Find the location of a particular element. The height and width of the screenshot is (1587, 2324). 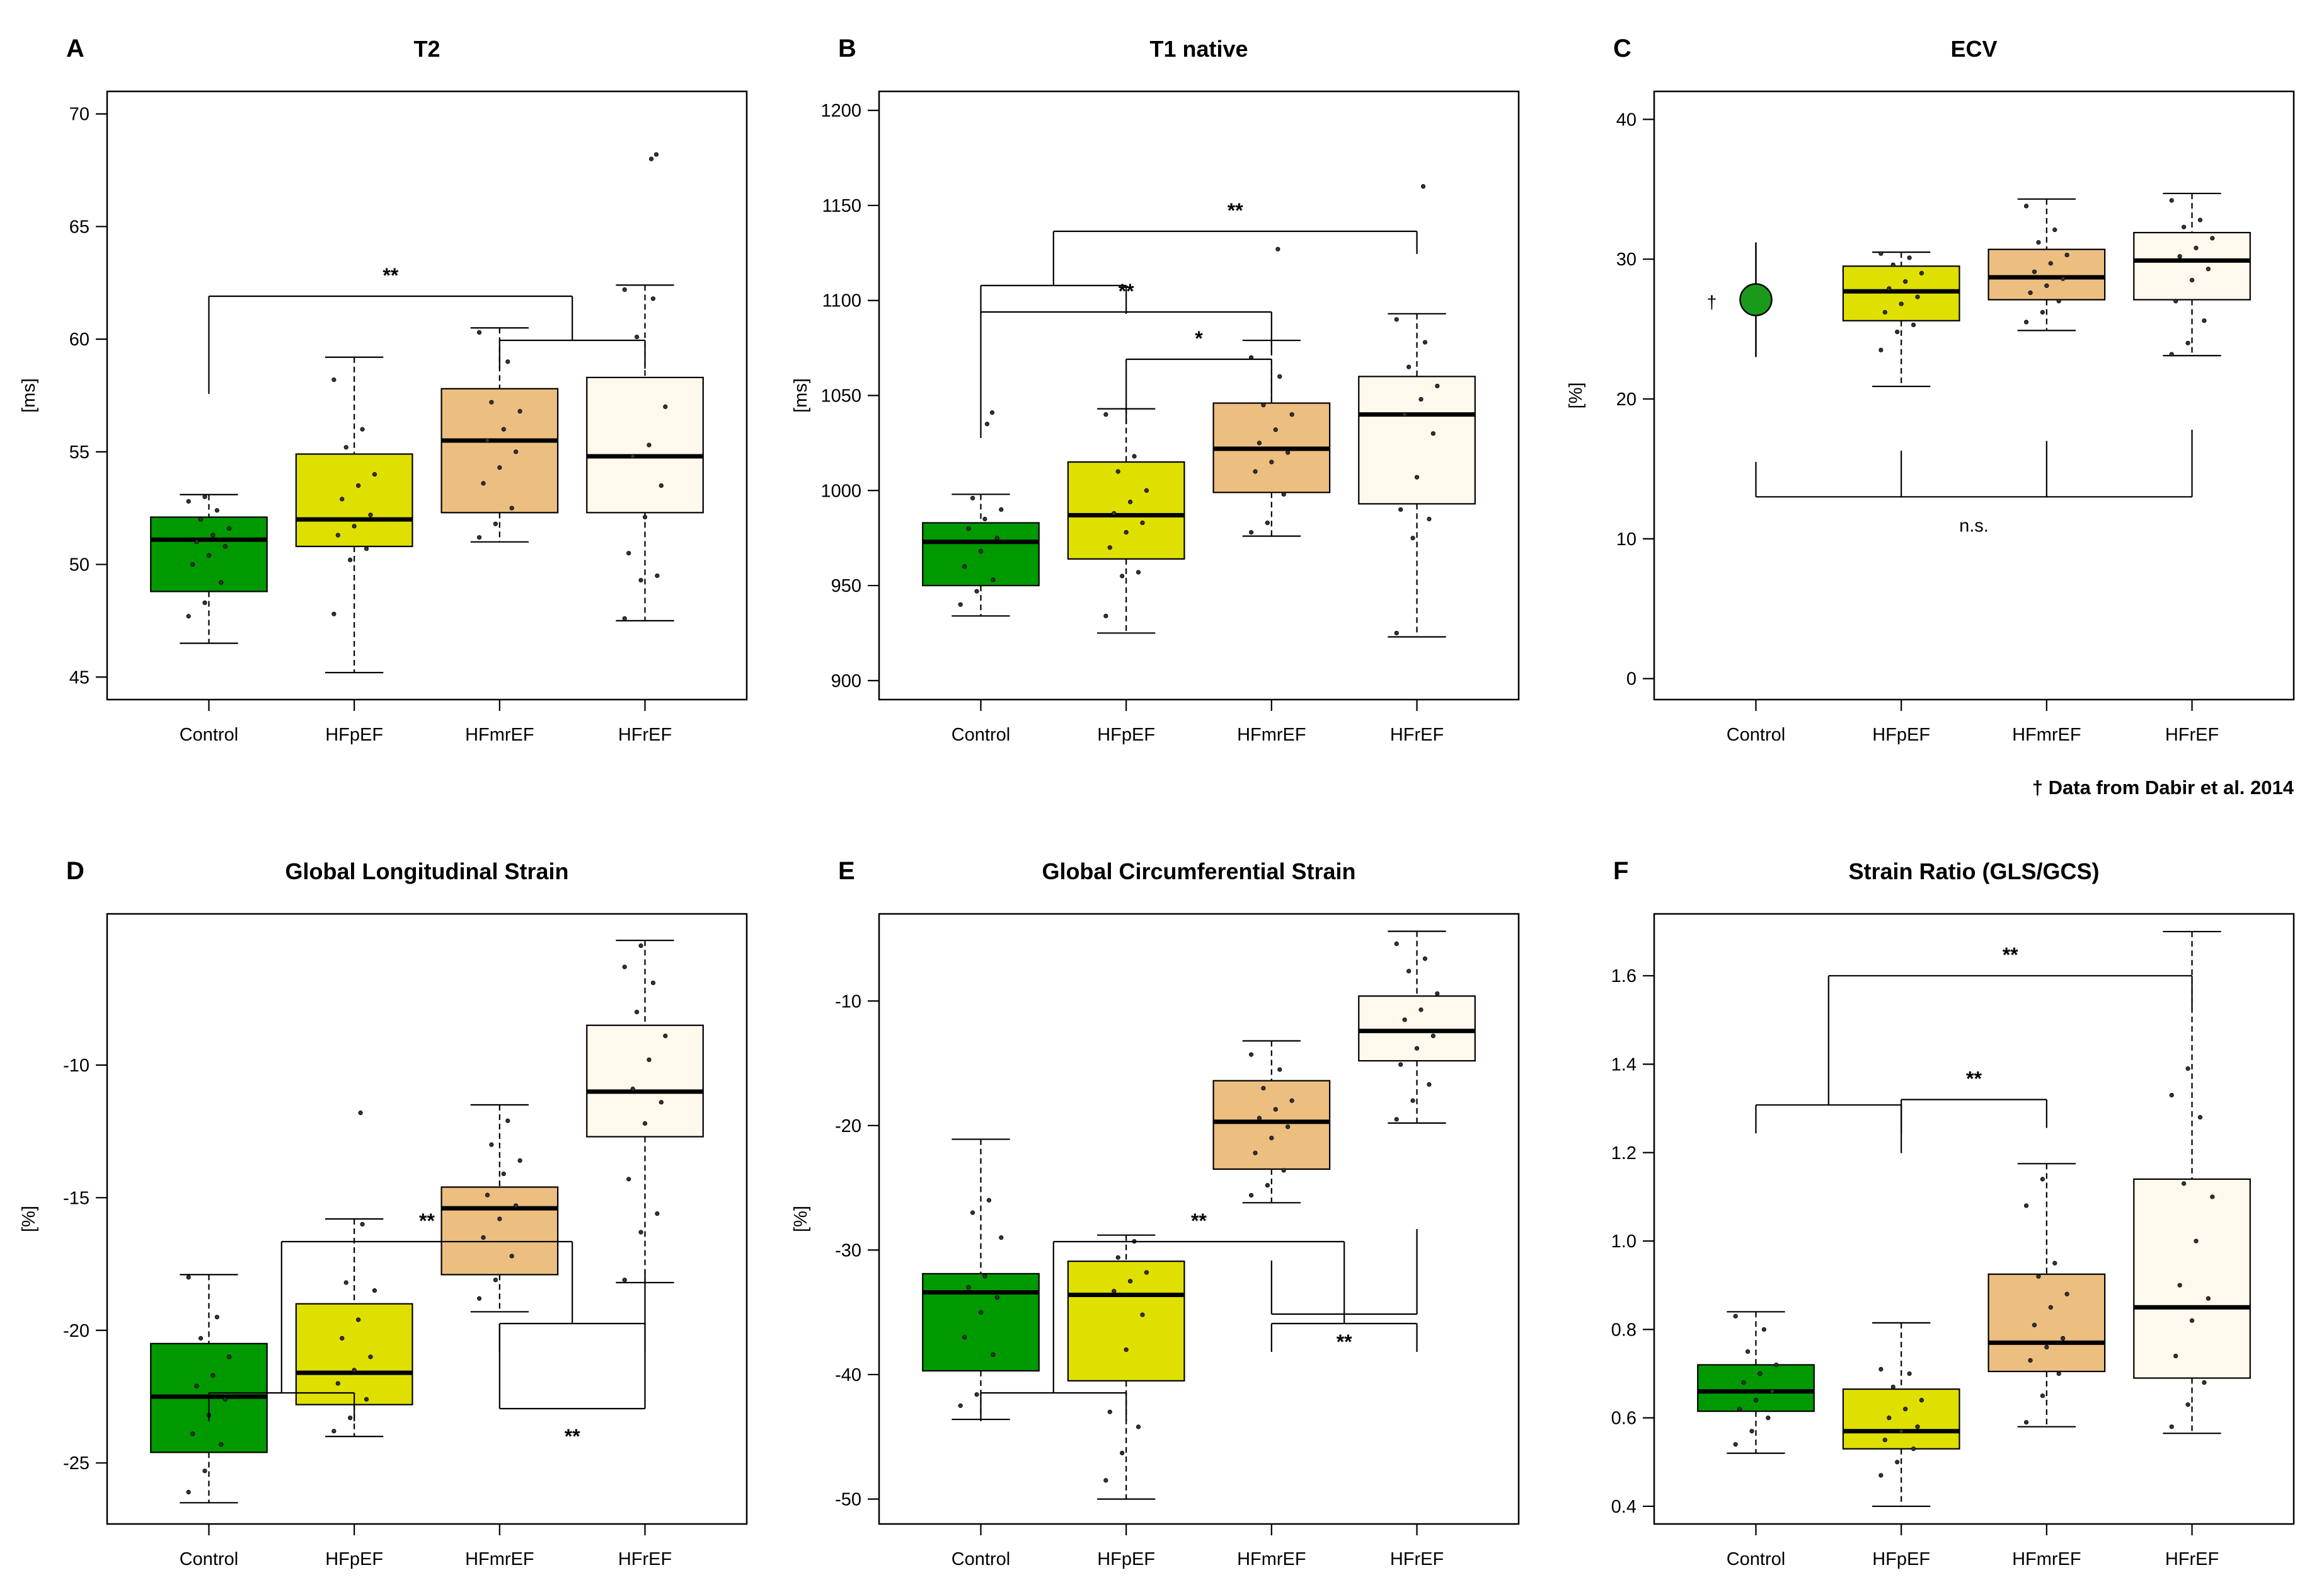

y-tick-label: 950 is located at coordinates (846, 586).